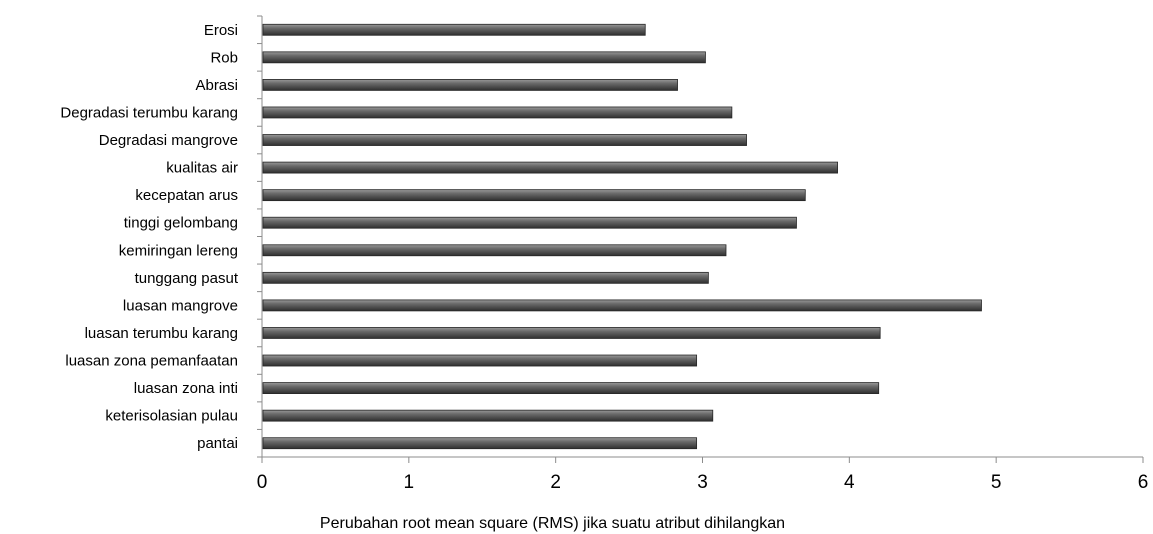 This screenshot has height=534, width=1153. I want to click on category-label: Degradasi mangrove, so click(168, 140).